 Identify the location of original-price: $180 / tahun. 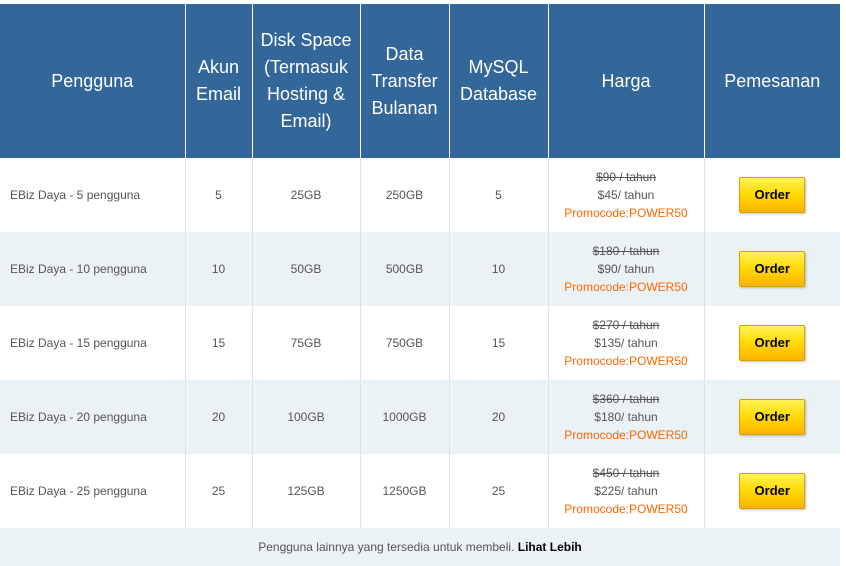
(626, 251).